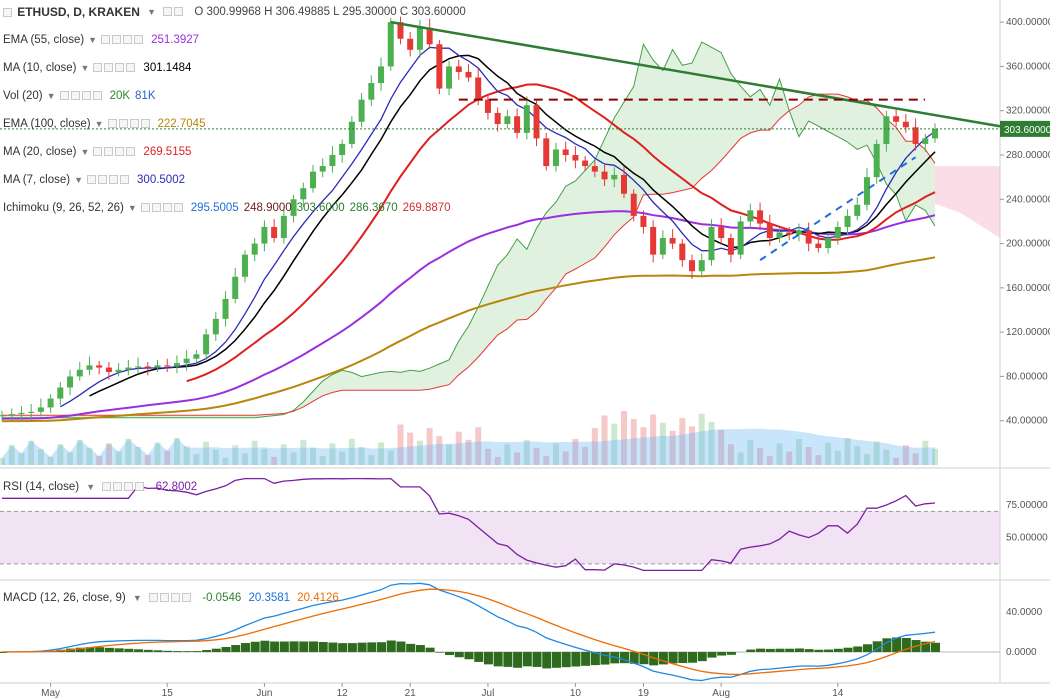 The height and width of the screenshot is (700, 1050). Describe the element at coordinates (174, 12) in the screenshot. I see `series-buttons` at that location.